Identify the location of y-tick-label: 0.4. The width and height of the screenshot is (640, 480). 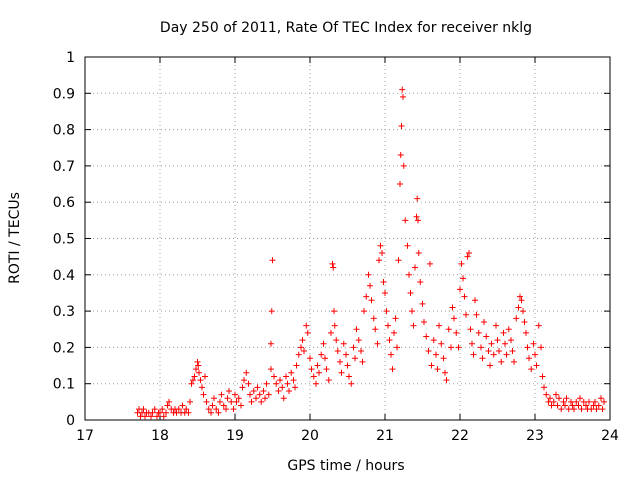
(64, 276).